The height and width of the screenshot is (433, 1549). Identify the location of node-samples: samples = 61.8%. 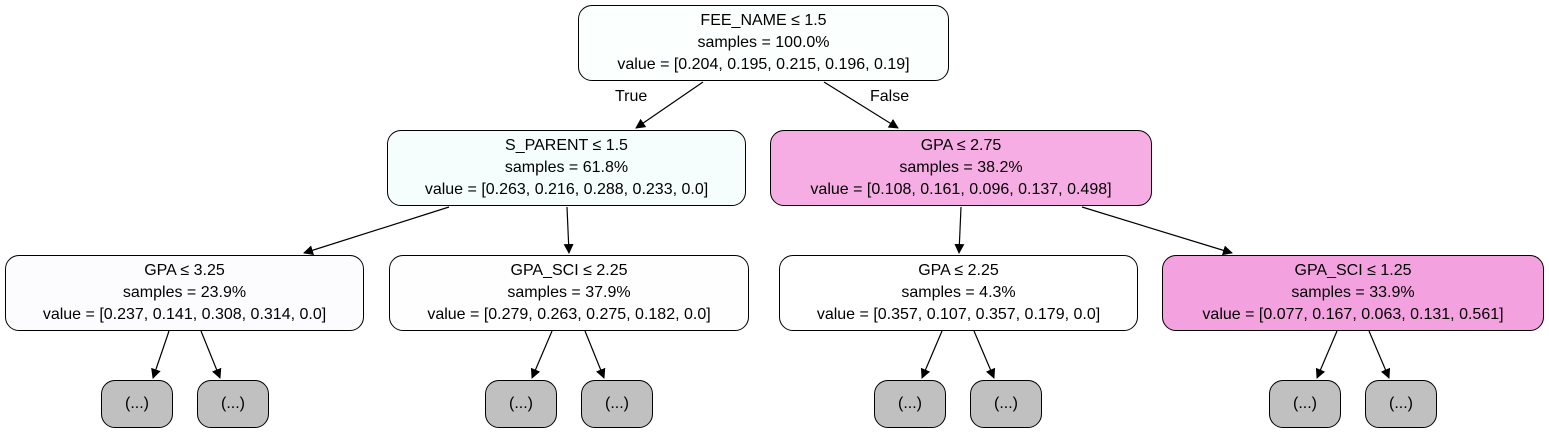
(566, 167).